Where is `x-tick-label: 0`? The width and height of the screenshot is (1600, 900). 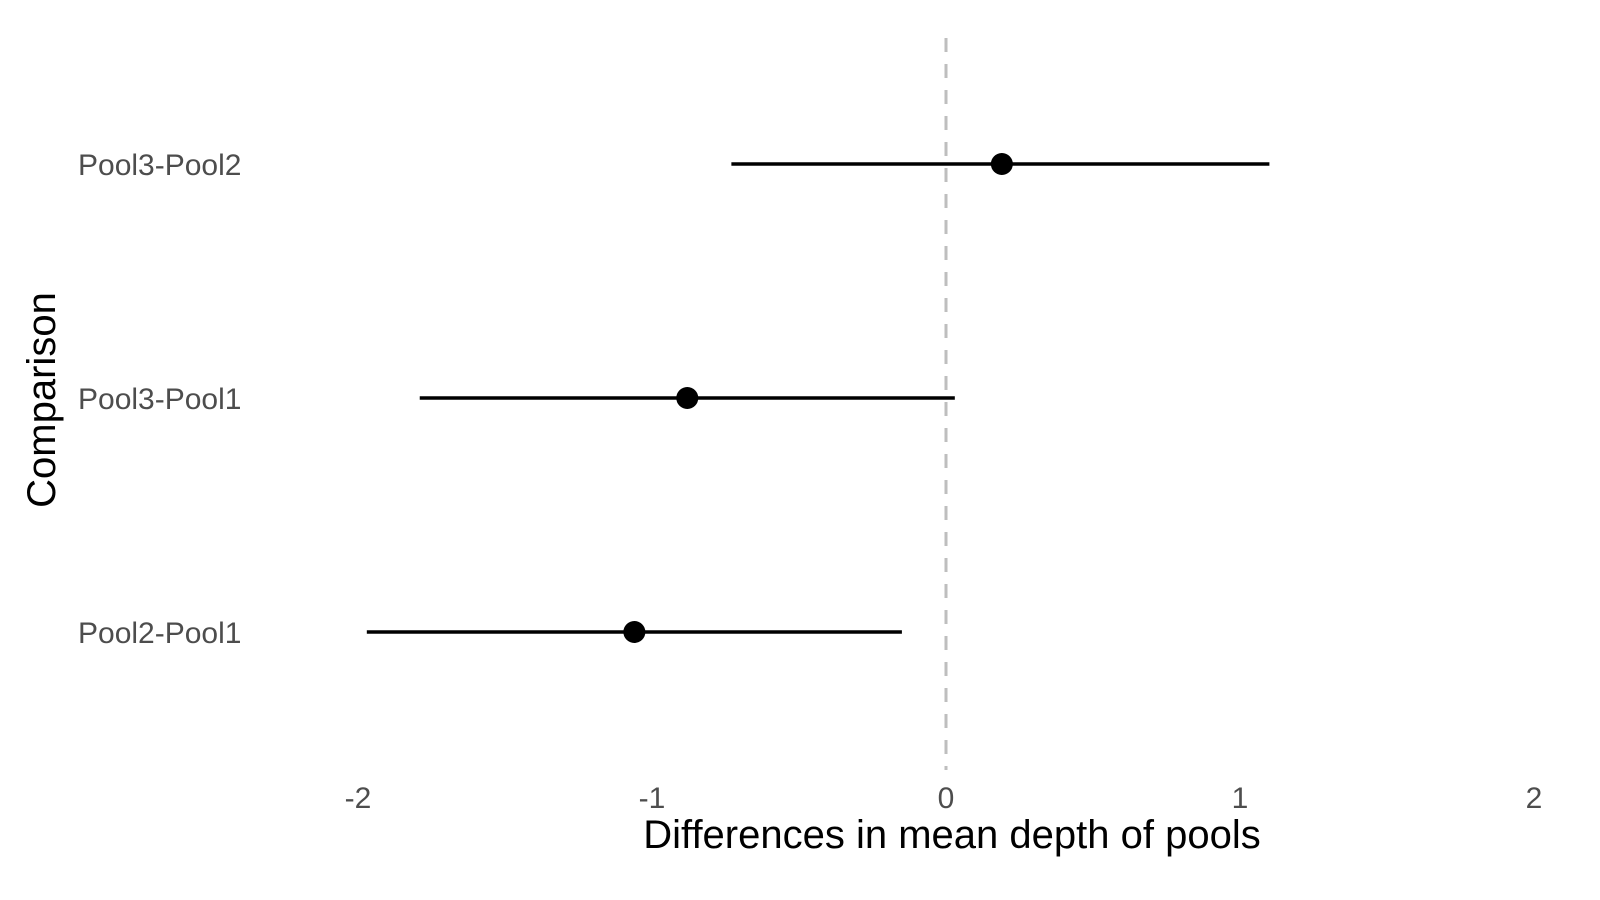
x-tick-label: 0 is located at coordinates (946, 798).